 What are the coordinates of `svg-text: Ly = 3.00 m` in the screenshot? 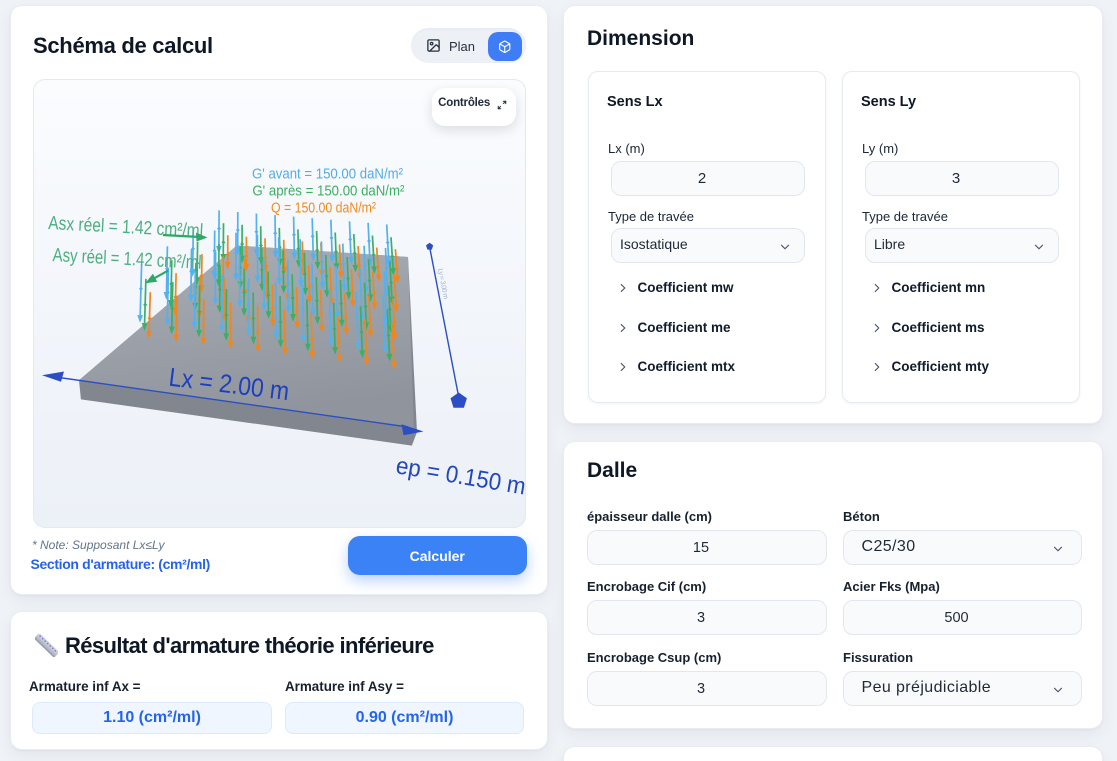 It's located at (442, 284).